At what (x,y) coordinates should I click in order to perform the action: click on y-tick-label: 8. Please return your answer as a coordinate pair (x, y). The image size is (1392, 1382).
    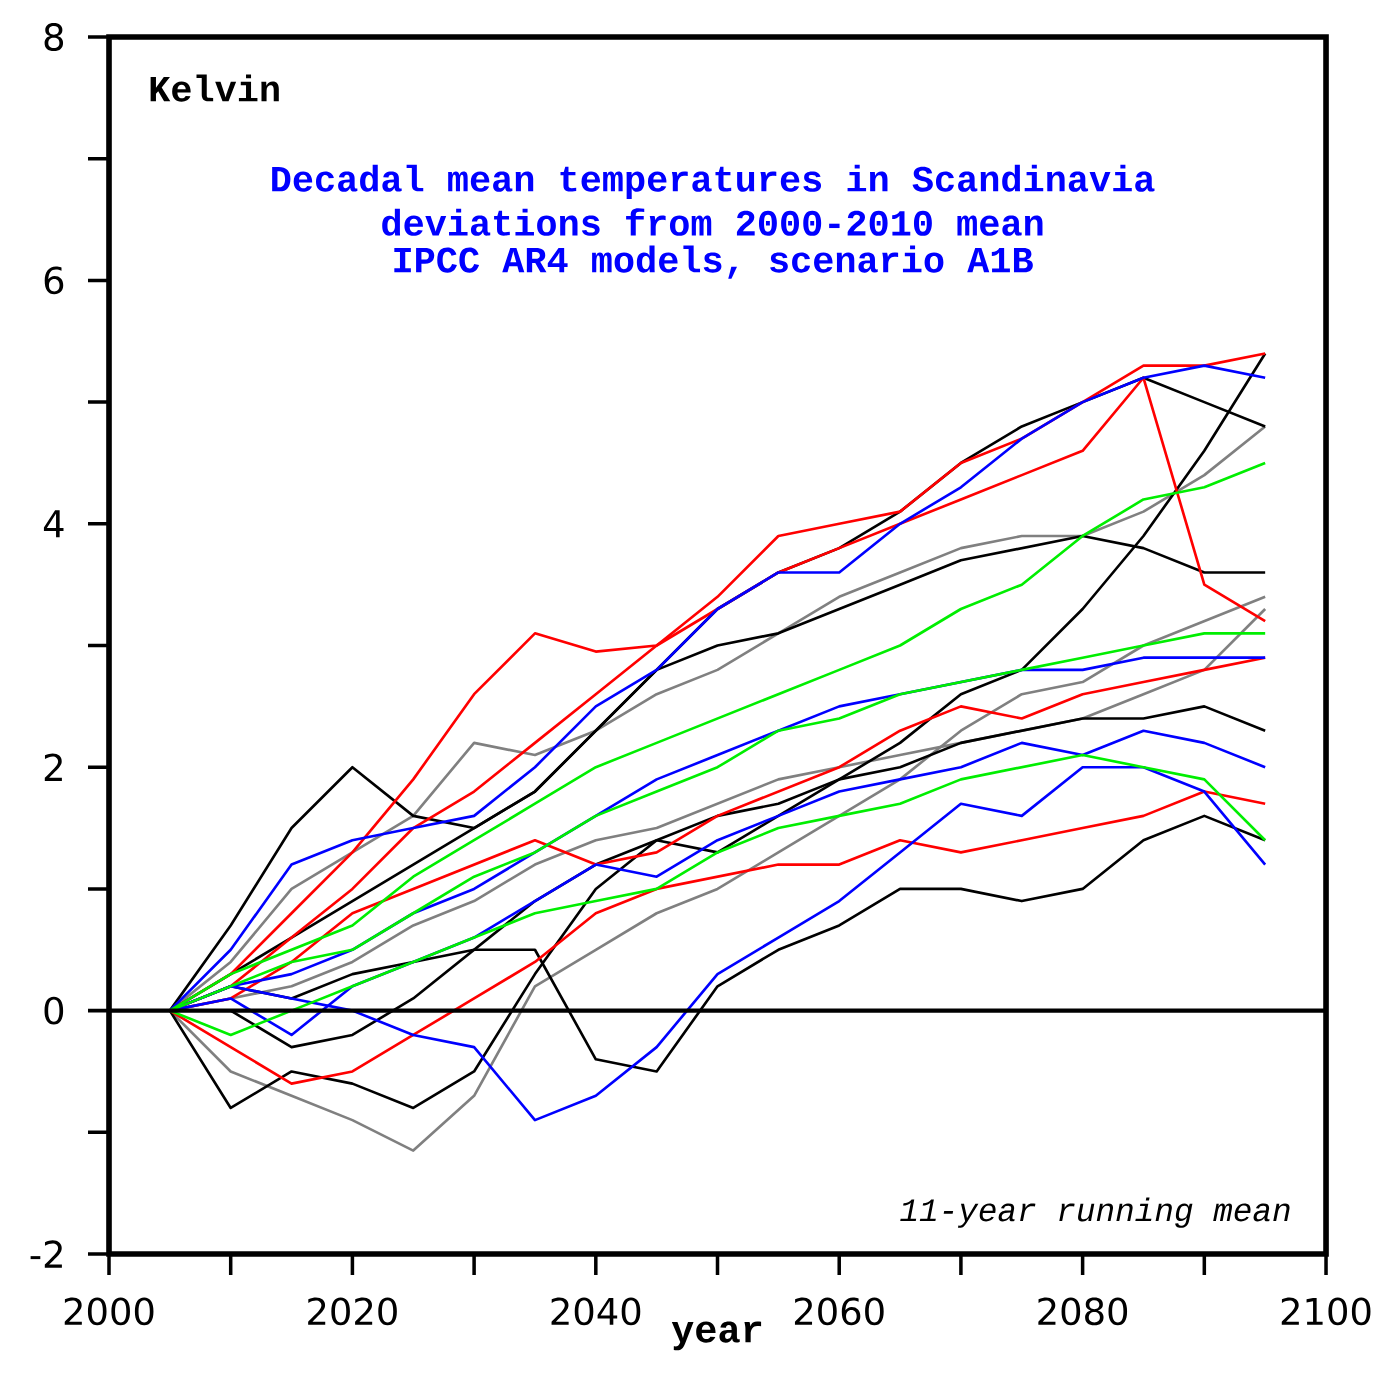
    Looking at the image, I should click on (54, 37).